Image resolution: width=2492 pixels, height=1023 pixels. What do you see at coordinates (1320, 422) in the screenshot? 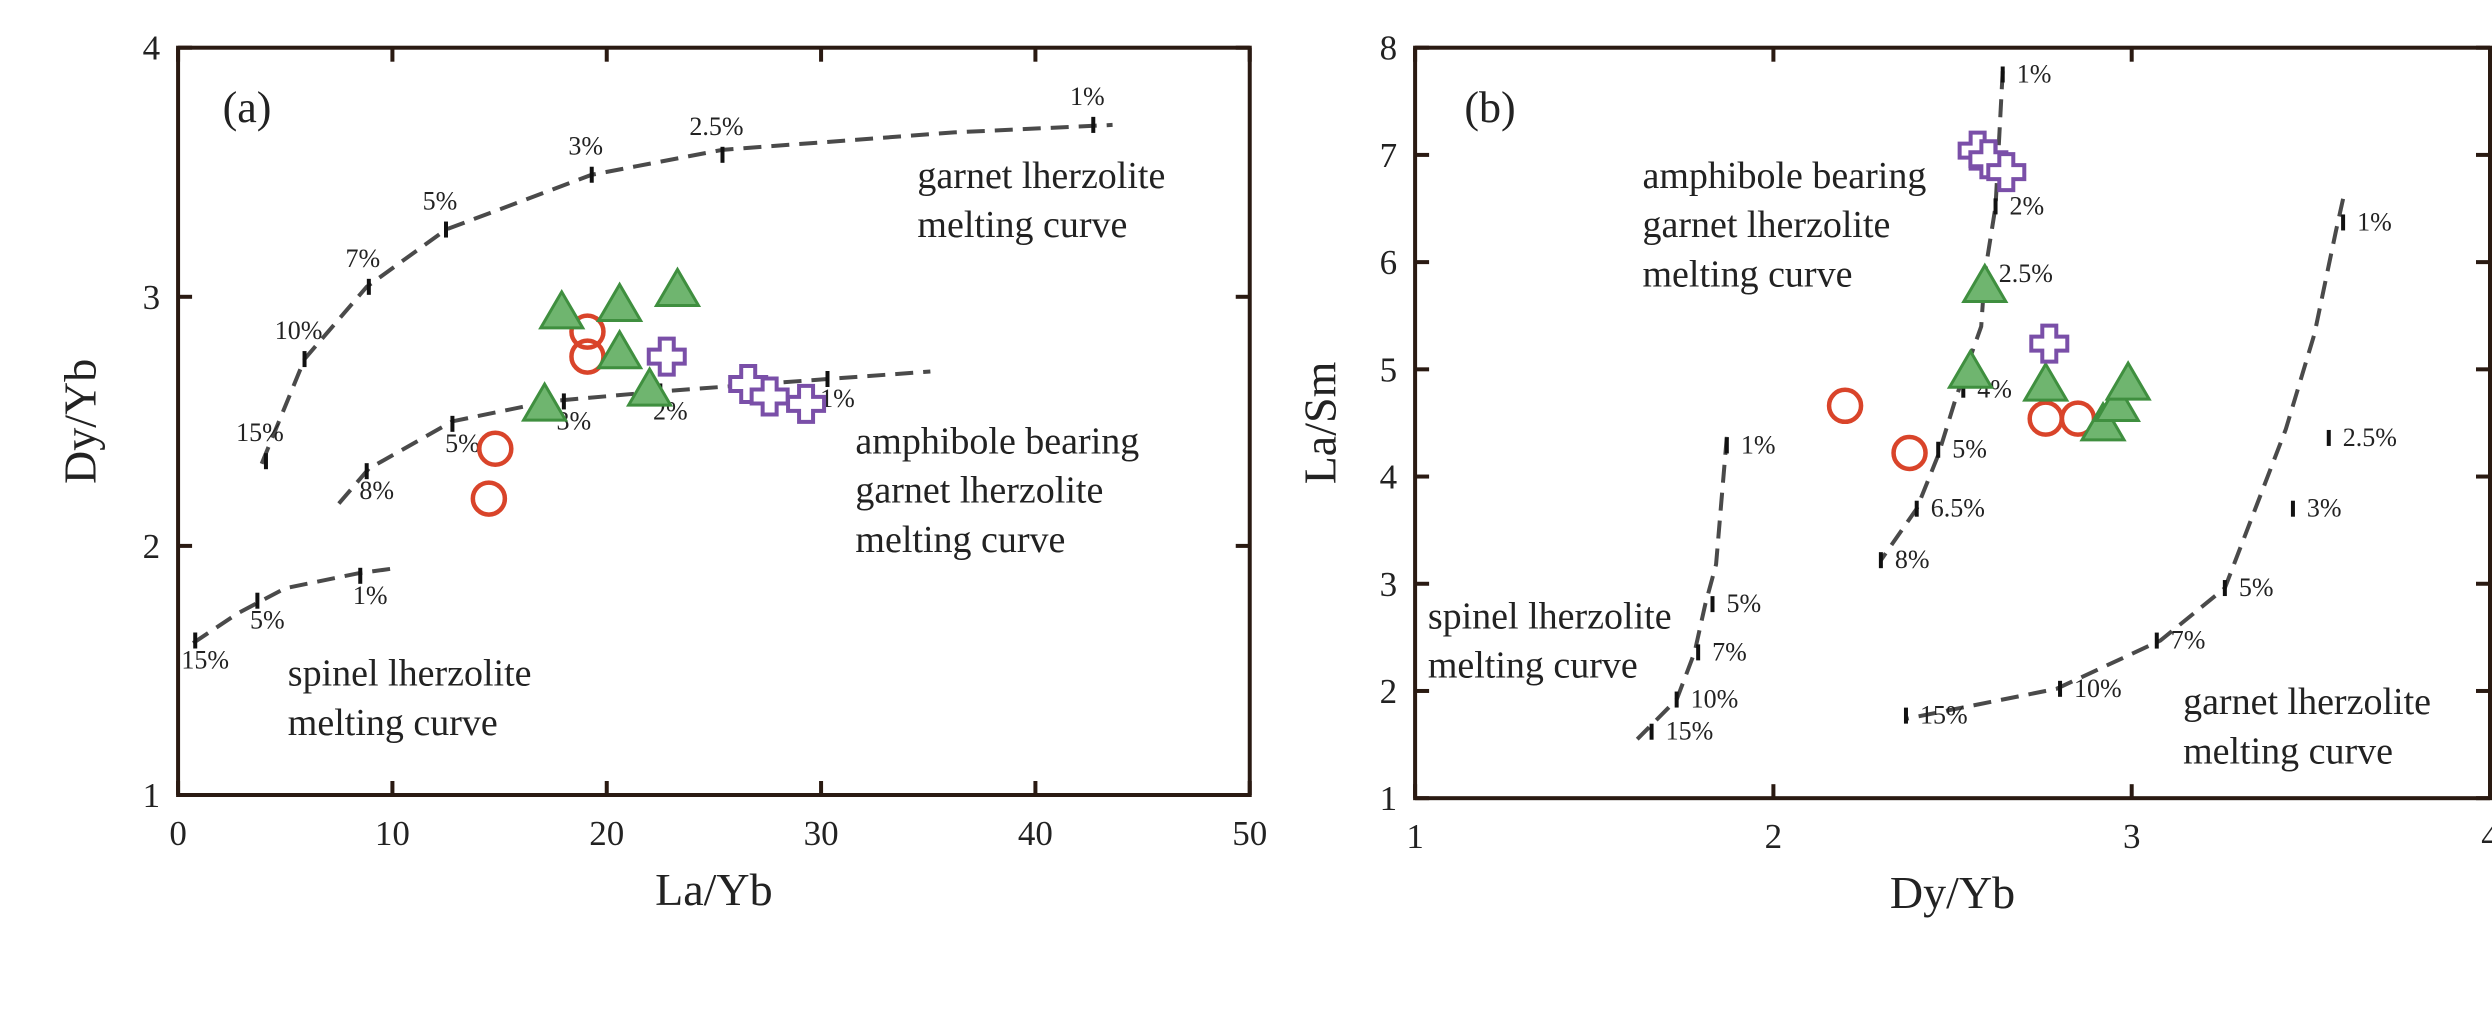
I see `y-axis-label: La/Sm` at bounding box center [1320, 422].